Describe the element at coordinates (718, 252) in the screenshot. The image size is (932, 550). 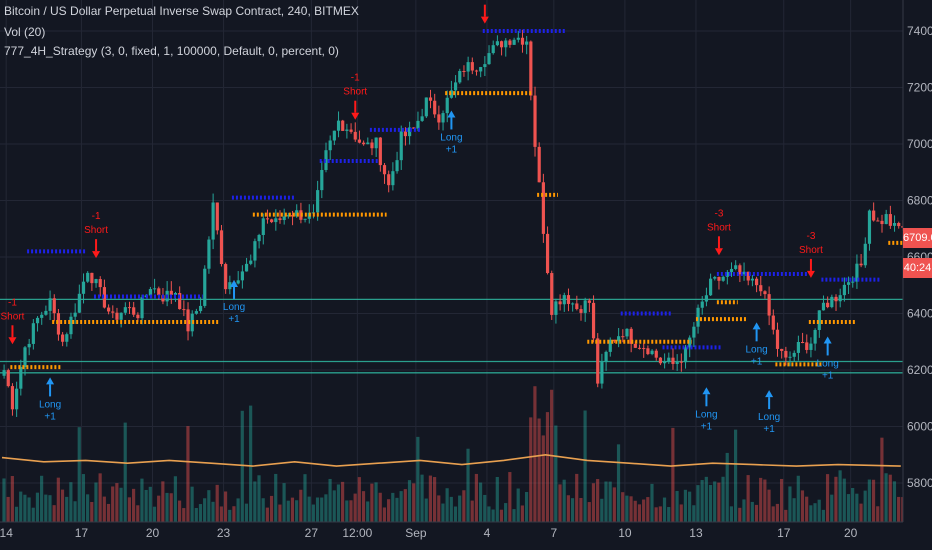
I see `short-arrowhead-icon` at that location.